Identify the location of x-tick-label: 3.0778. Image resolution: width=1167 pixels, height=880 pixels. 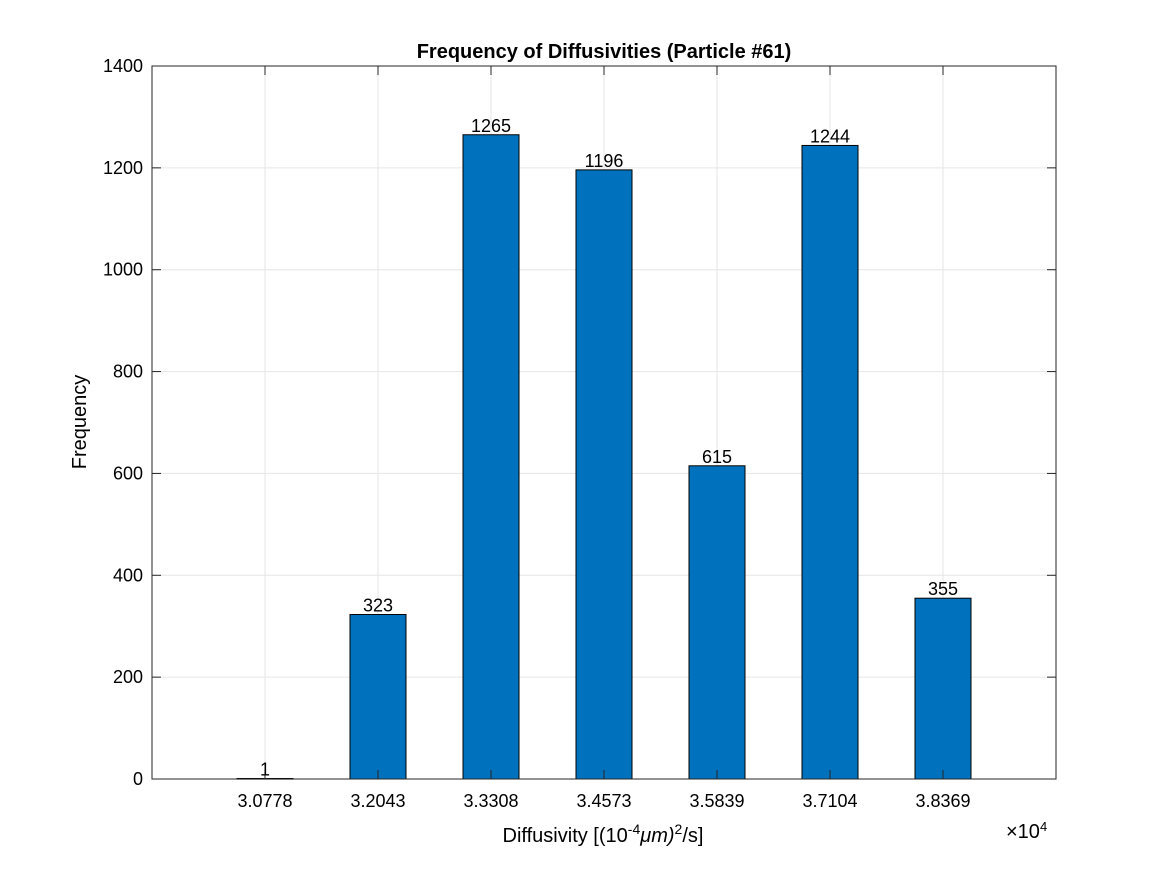
(264, 801).